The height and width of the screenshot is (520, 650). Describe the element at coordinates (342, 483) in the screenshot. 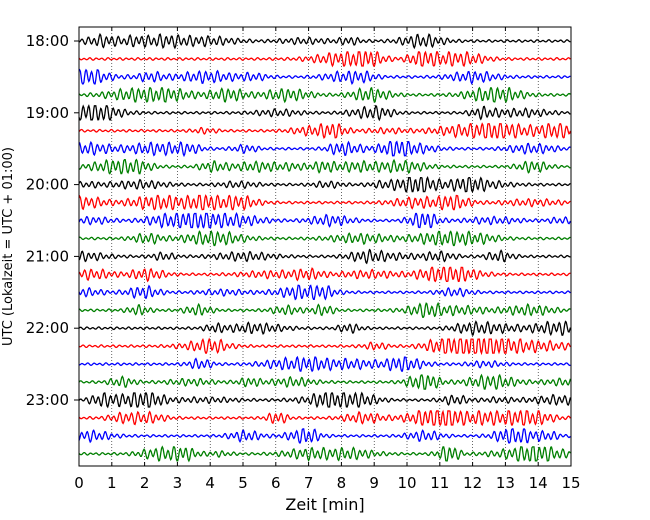

I see `x-tick-label: 8` at that location.